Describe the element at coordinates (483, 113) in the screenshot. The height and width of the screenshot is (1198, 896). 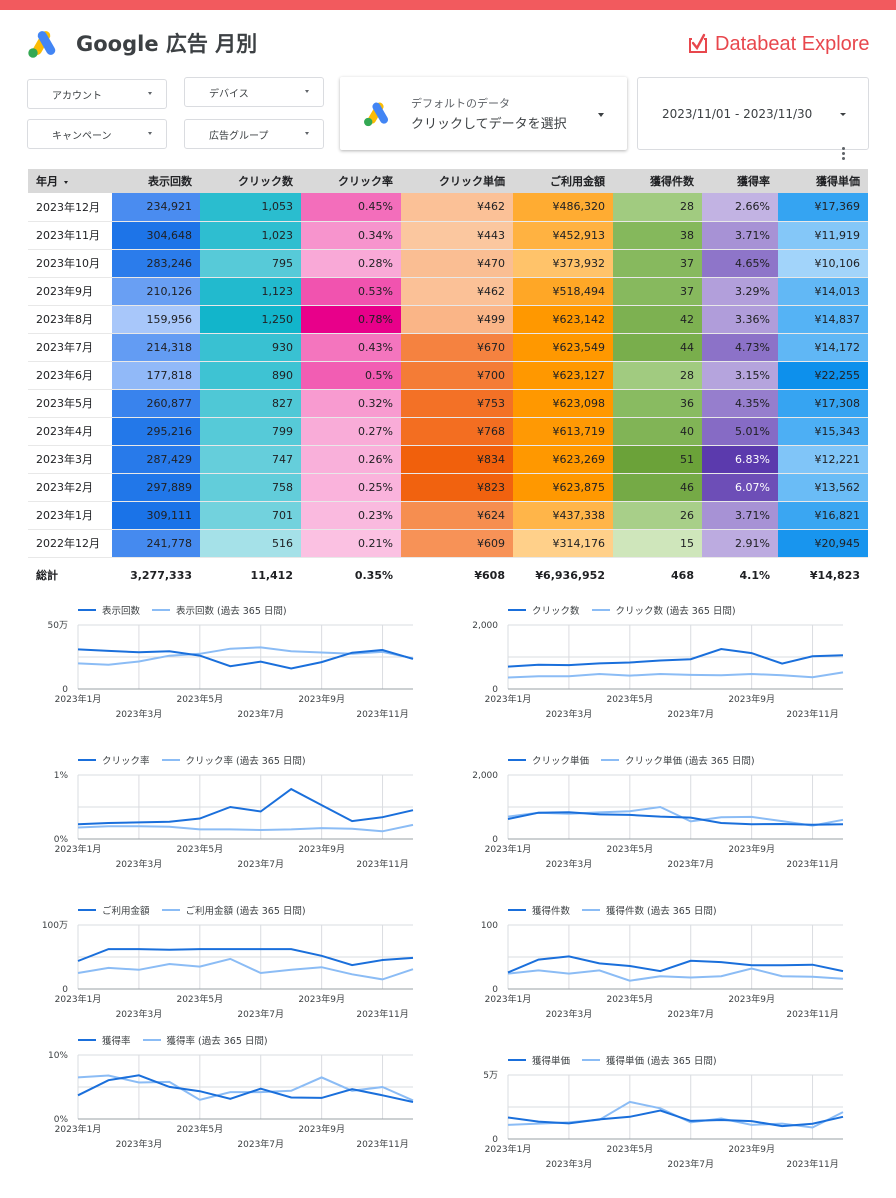
I see `data-source-selector: デフォルトのデータ クリックしてデータを選択` at that location.